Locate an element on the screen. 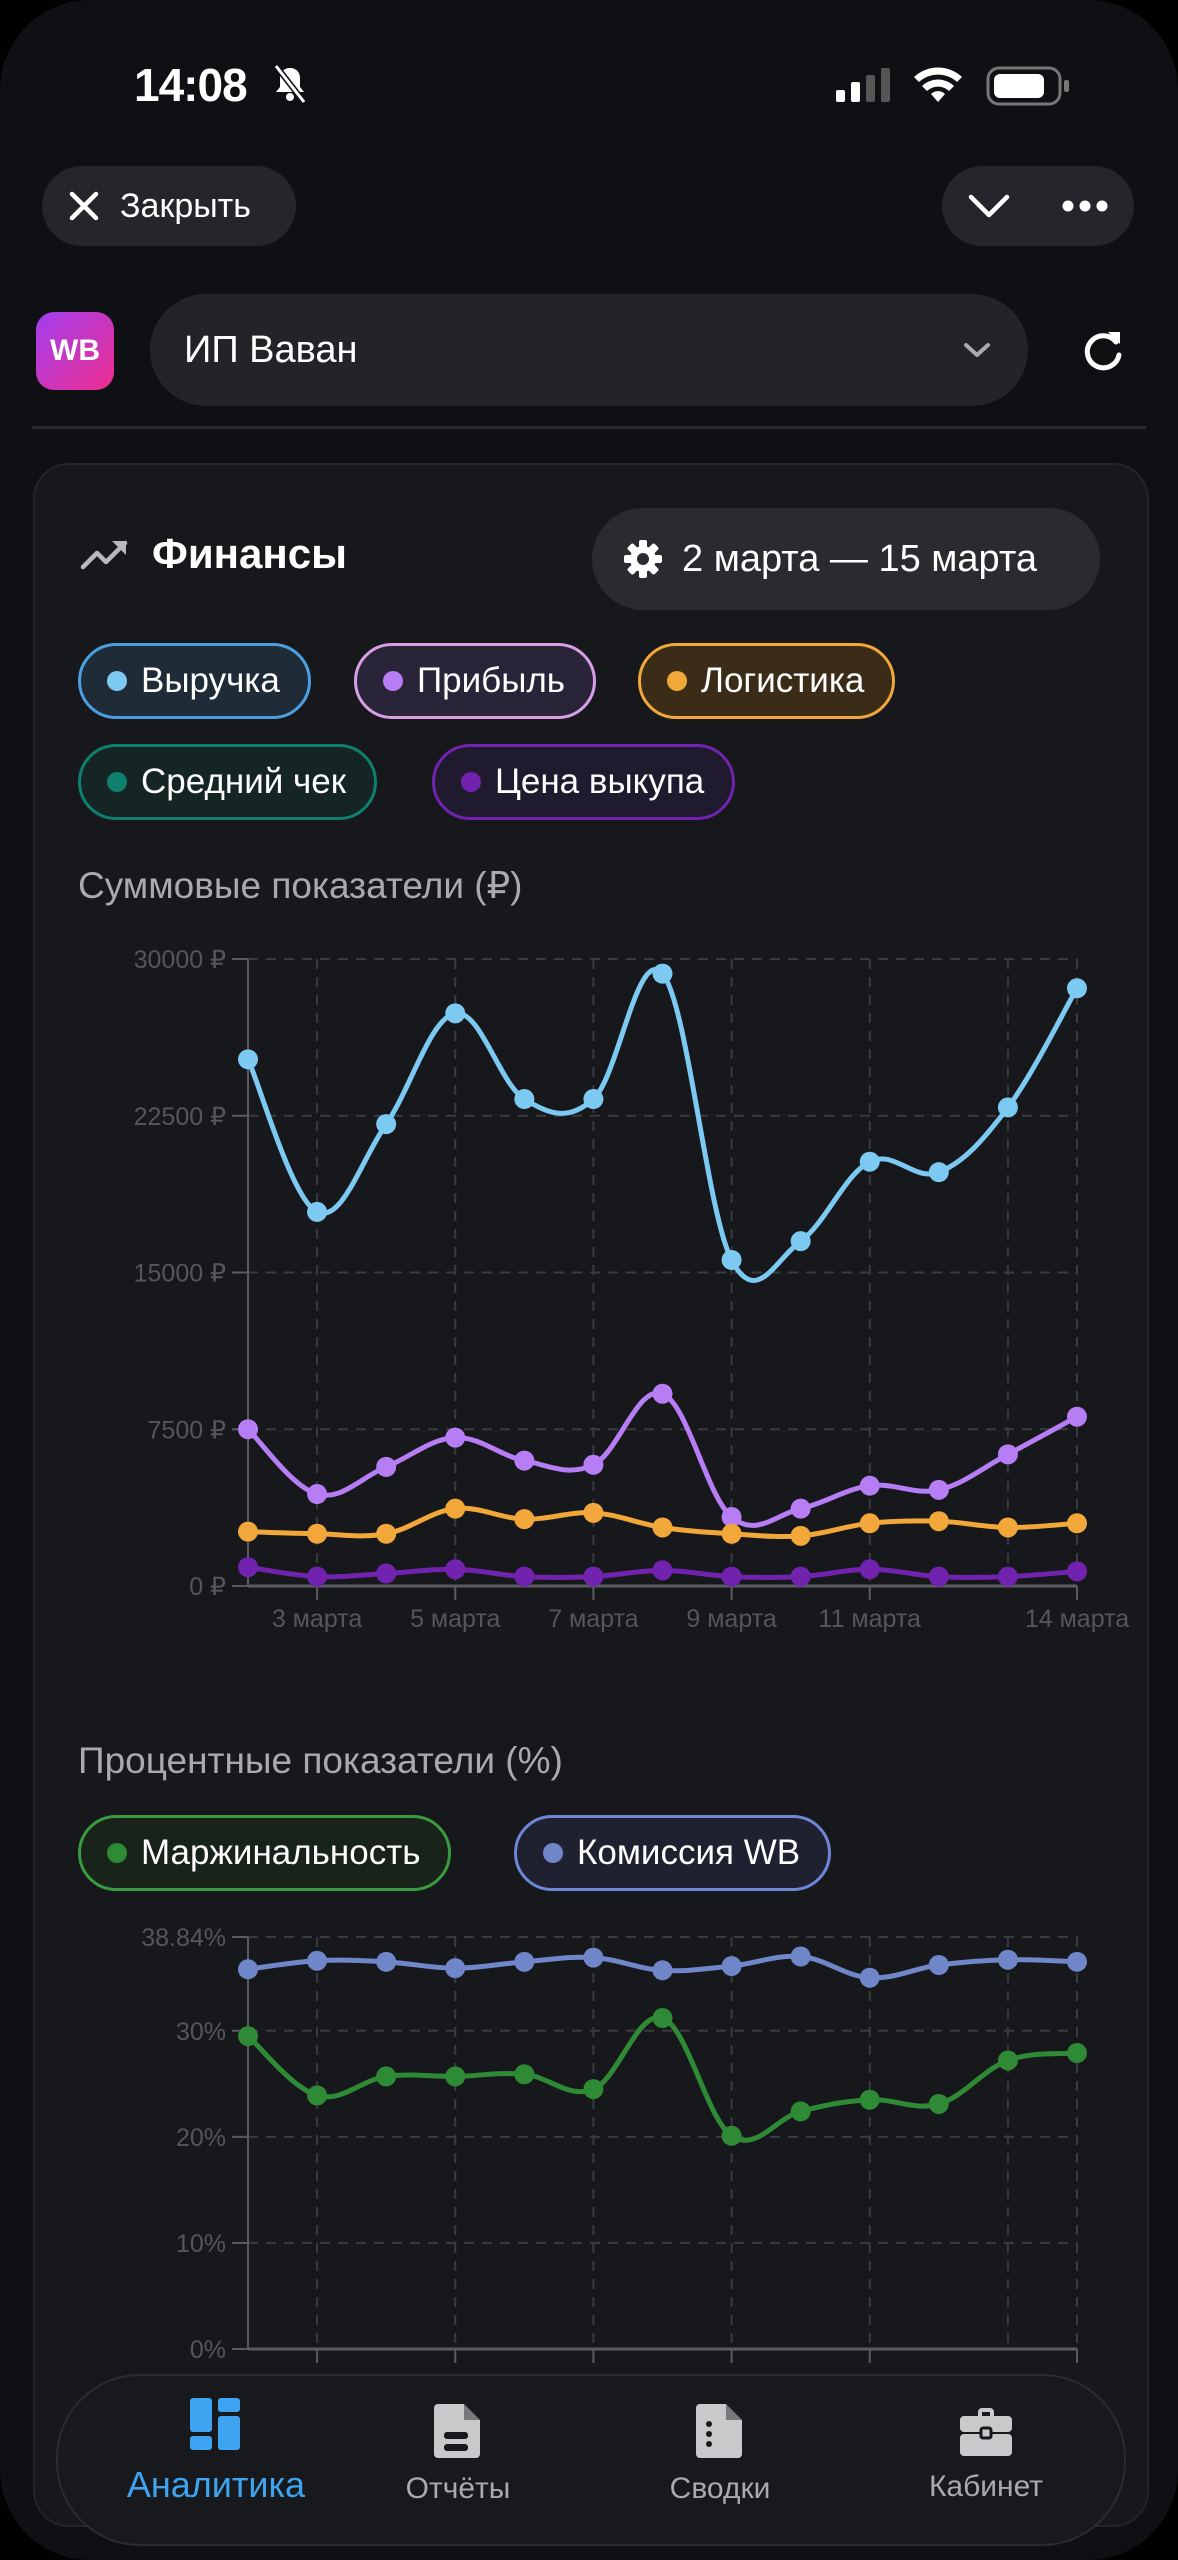 This screenshot has width=1178, height=2560. shop-name: ИП Ваван is located at coordinates (271, 349).